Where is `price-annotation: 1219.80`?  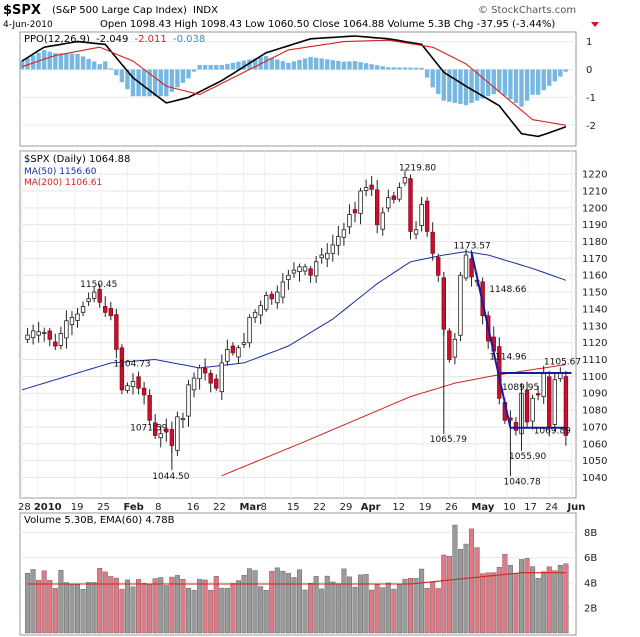
price-annotation: 1219.80 is located at coordinates (417, 169).